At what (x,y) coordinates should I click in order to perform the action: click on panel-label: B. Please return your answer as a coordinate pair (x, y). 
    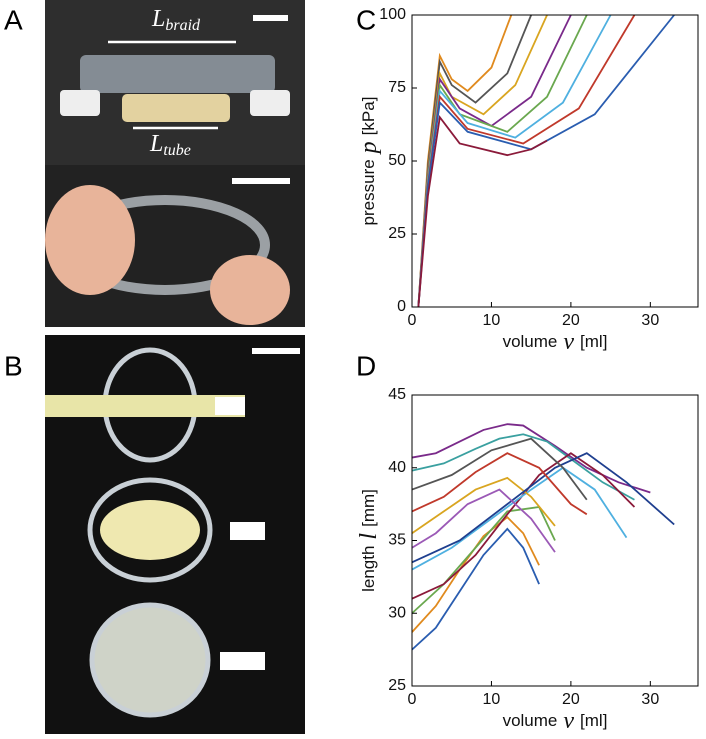
    Looking at the image, I should click on (13, 365).